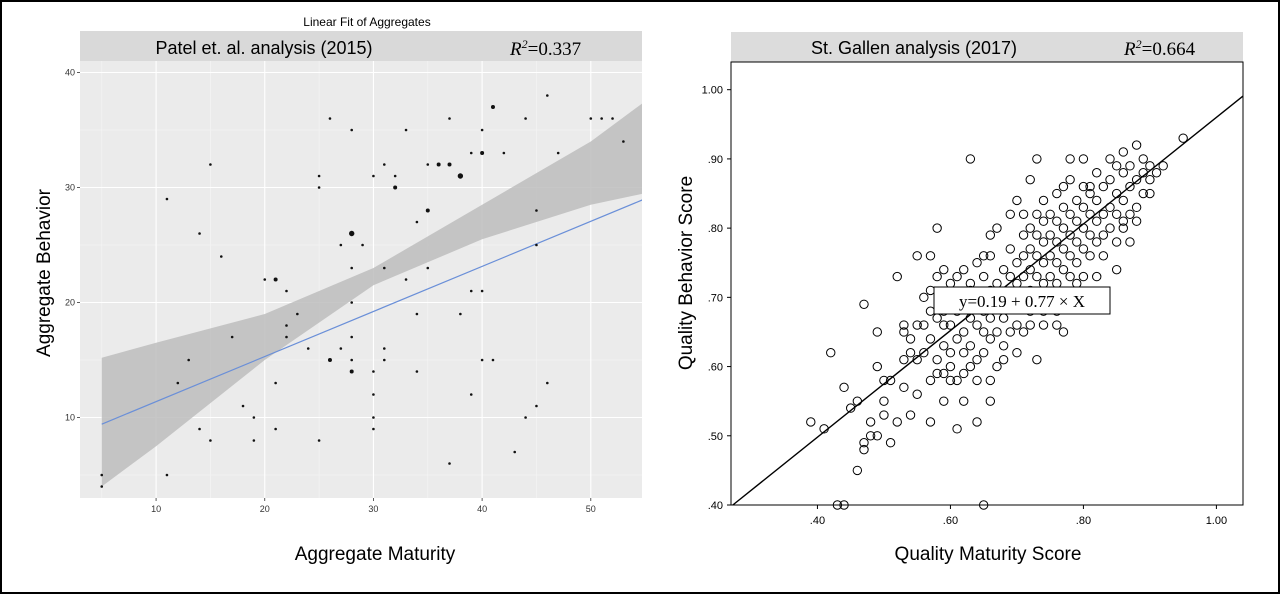 This screenshot has height=594, width=1280. What do you see at coordinates (950, 521) in the screenshot?
I see `right-x-tick-label: .60` at bounding box center [950, 521].